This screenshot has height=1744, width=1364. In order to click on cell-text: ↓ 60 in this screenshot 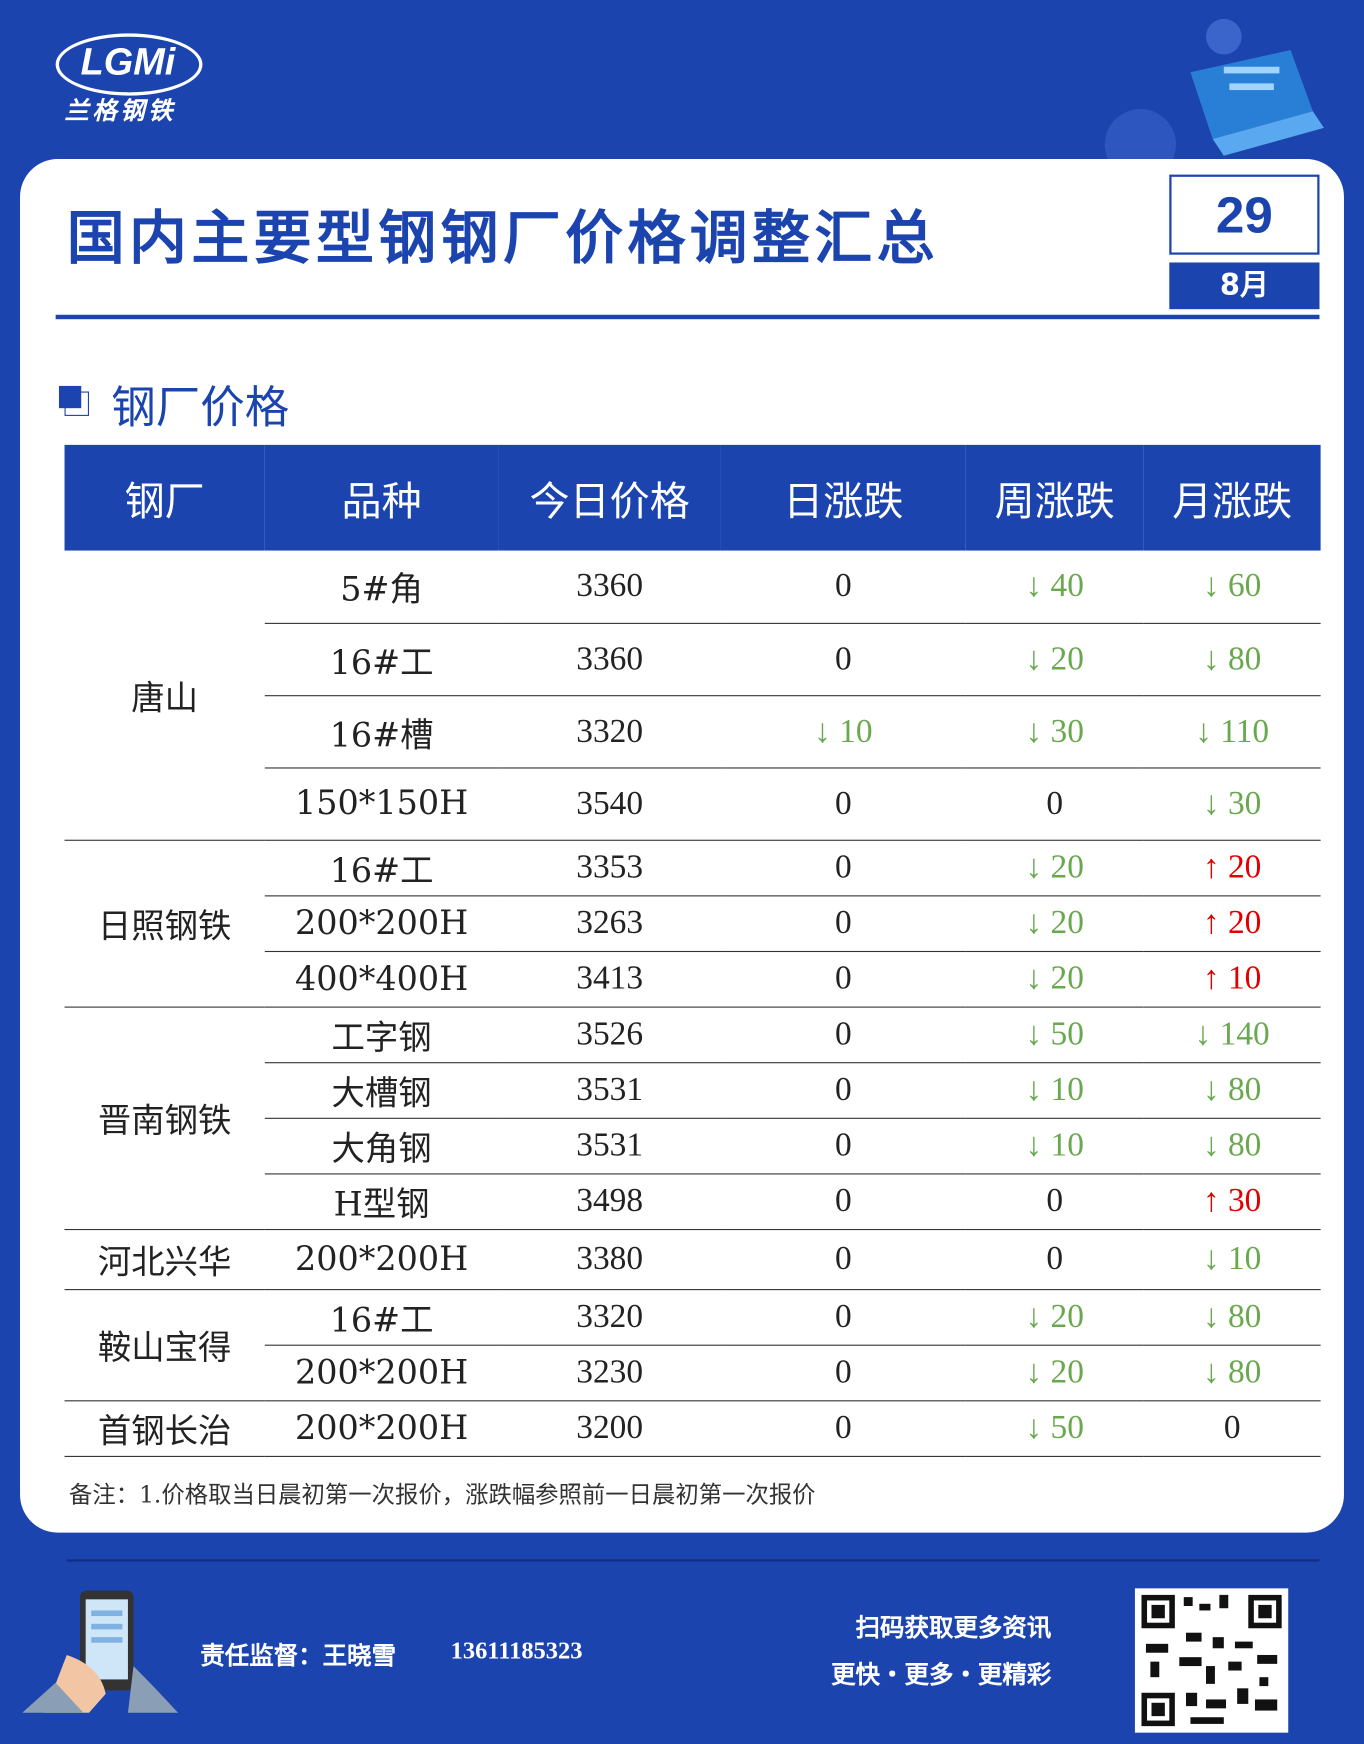, I will do `click(1232, 586)`.